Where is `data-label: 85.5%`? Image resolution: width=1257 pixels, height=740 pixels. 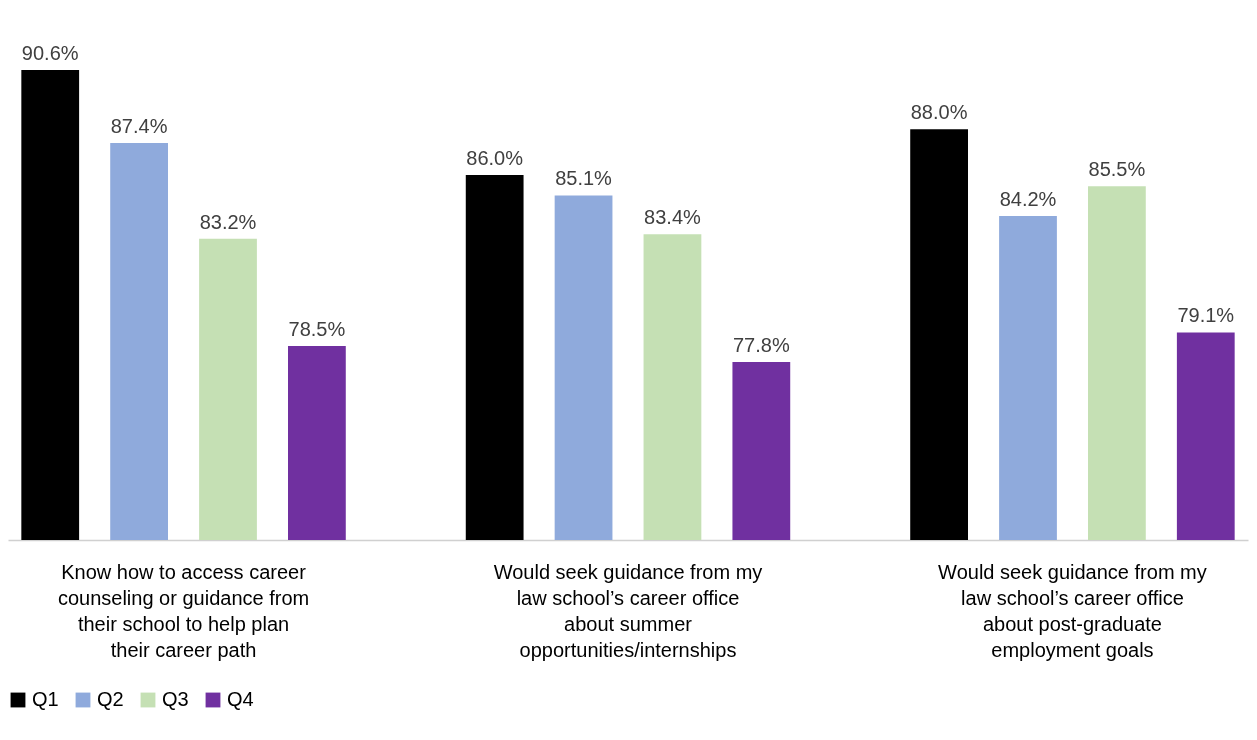
data-label: 85.5% is located at coordinates (1117, 169).